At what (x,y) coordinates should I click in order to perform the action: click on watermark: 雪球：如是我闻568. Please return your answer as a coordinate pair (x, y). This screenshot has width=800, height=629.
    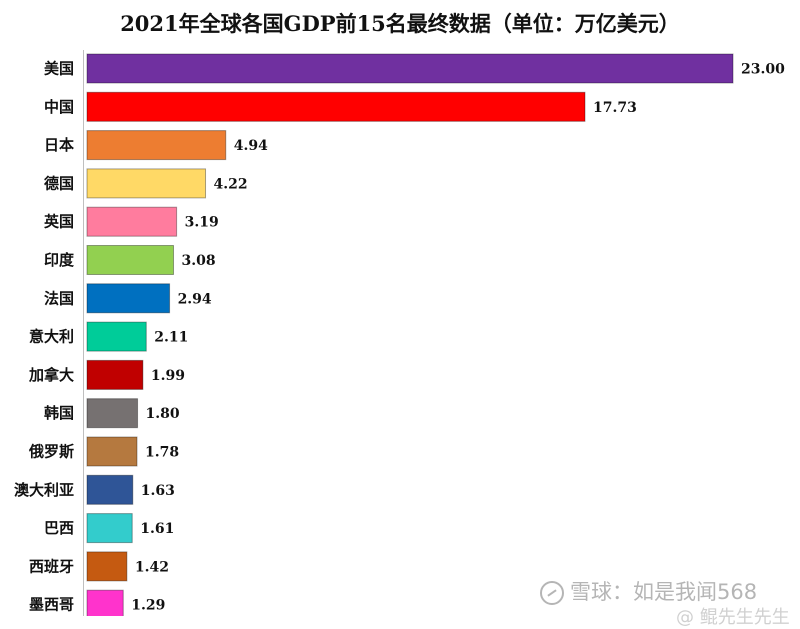
    Looking at the image, I should click on (648, 591).